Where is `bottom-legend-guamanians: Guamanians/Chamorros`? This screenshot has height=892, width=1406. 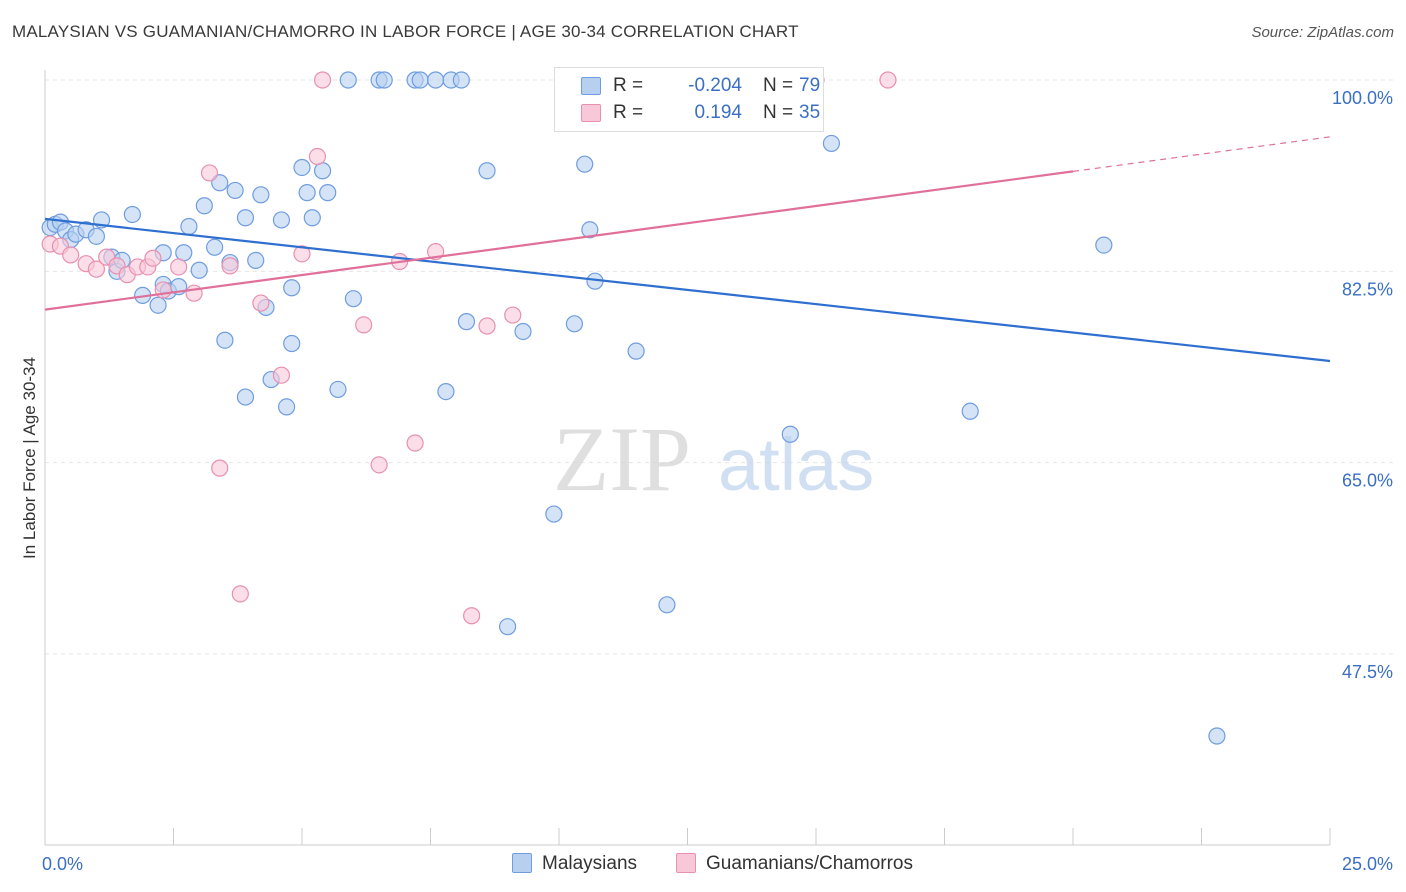 bottom-legend-guamanians: Guamanians/Chamorros is located at coordinates (794, 864).